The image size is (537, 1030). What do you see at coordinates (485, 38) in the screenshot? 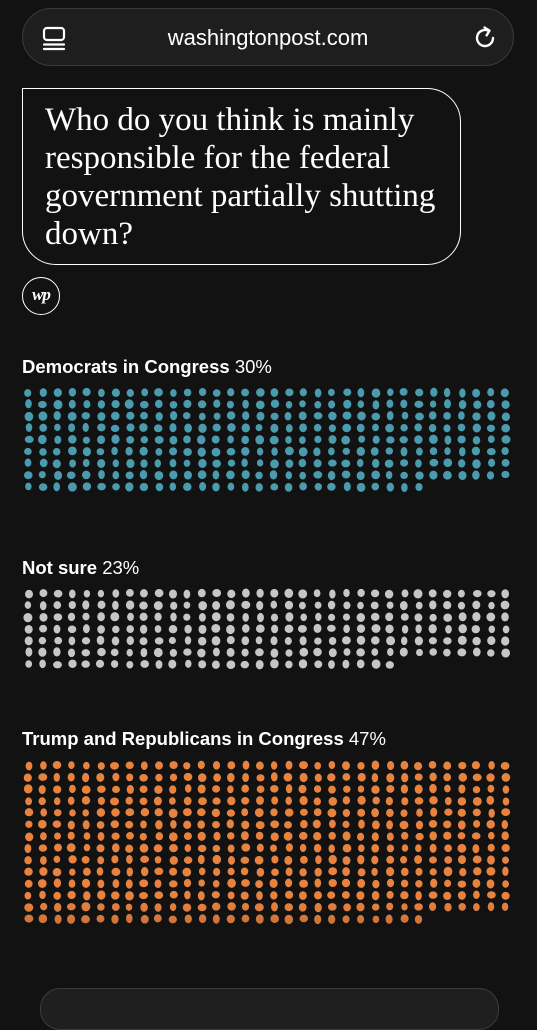
I see `reload-icon` at bounding box center [485, 38].